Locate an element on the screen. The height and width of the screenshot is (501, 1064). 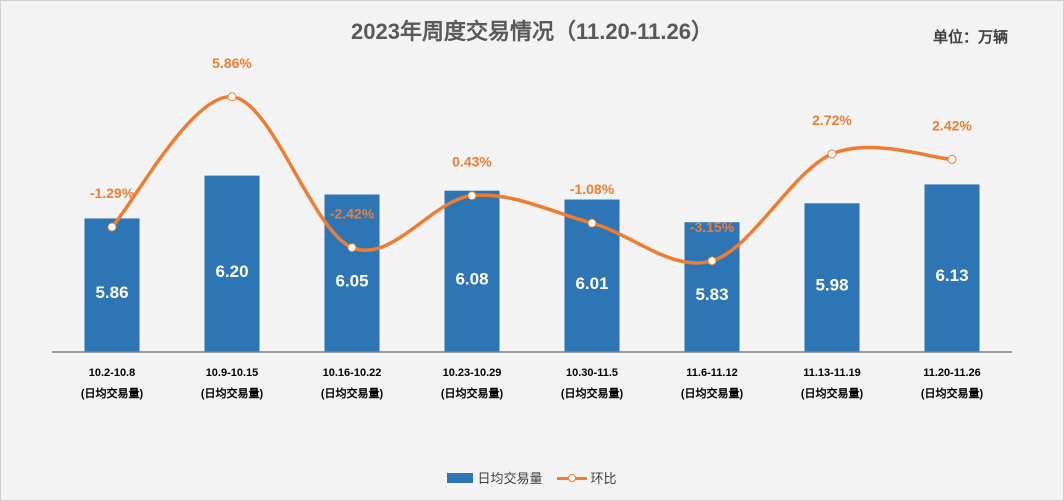
line-value-label-5: -3.15% is located at coordinates (712, 227).